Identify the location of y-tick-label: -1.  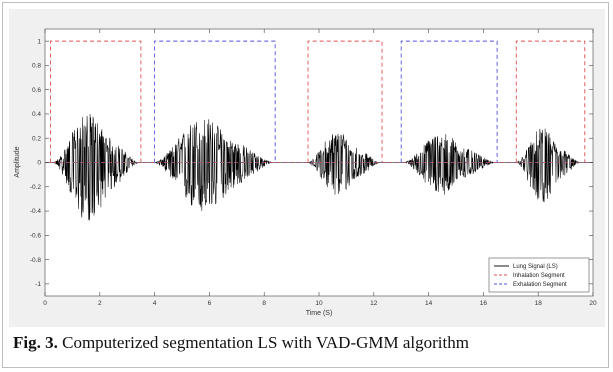
(38, 284).